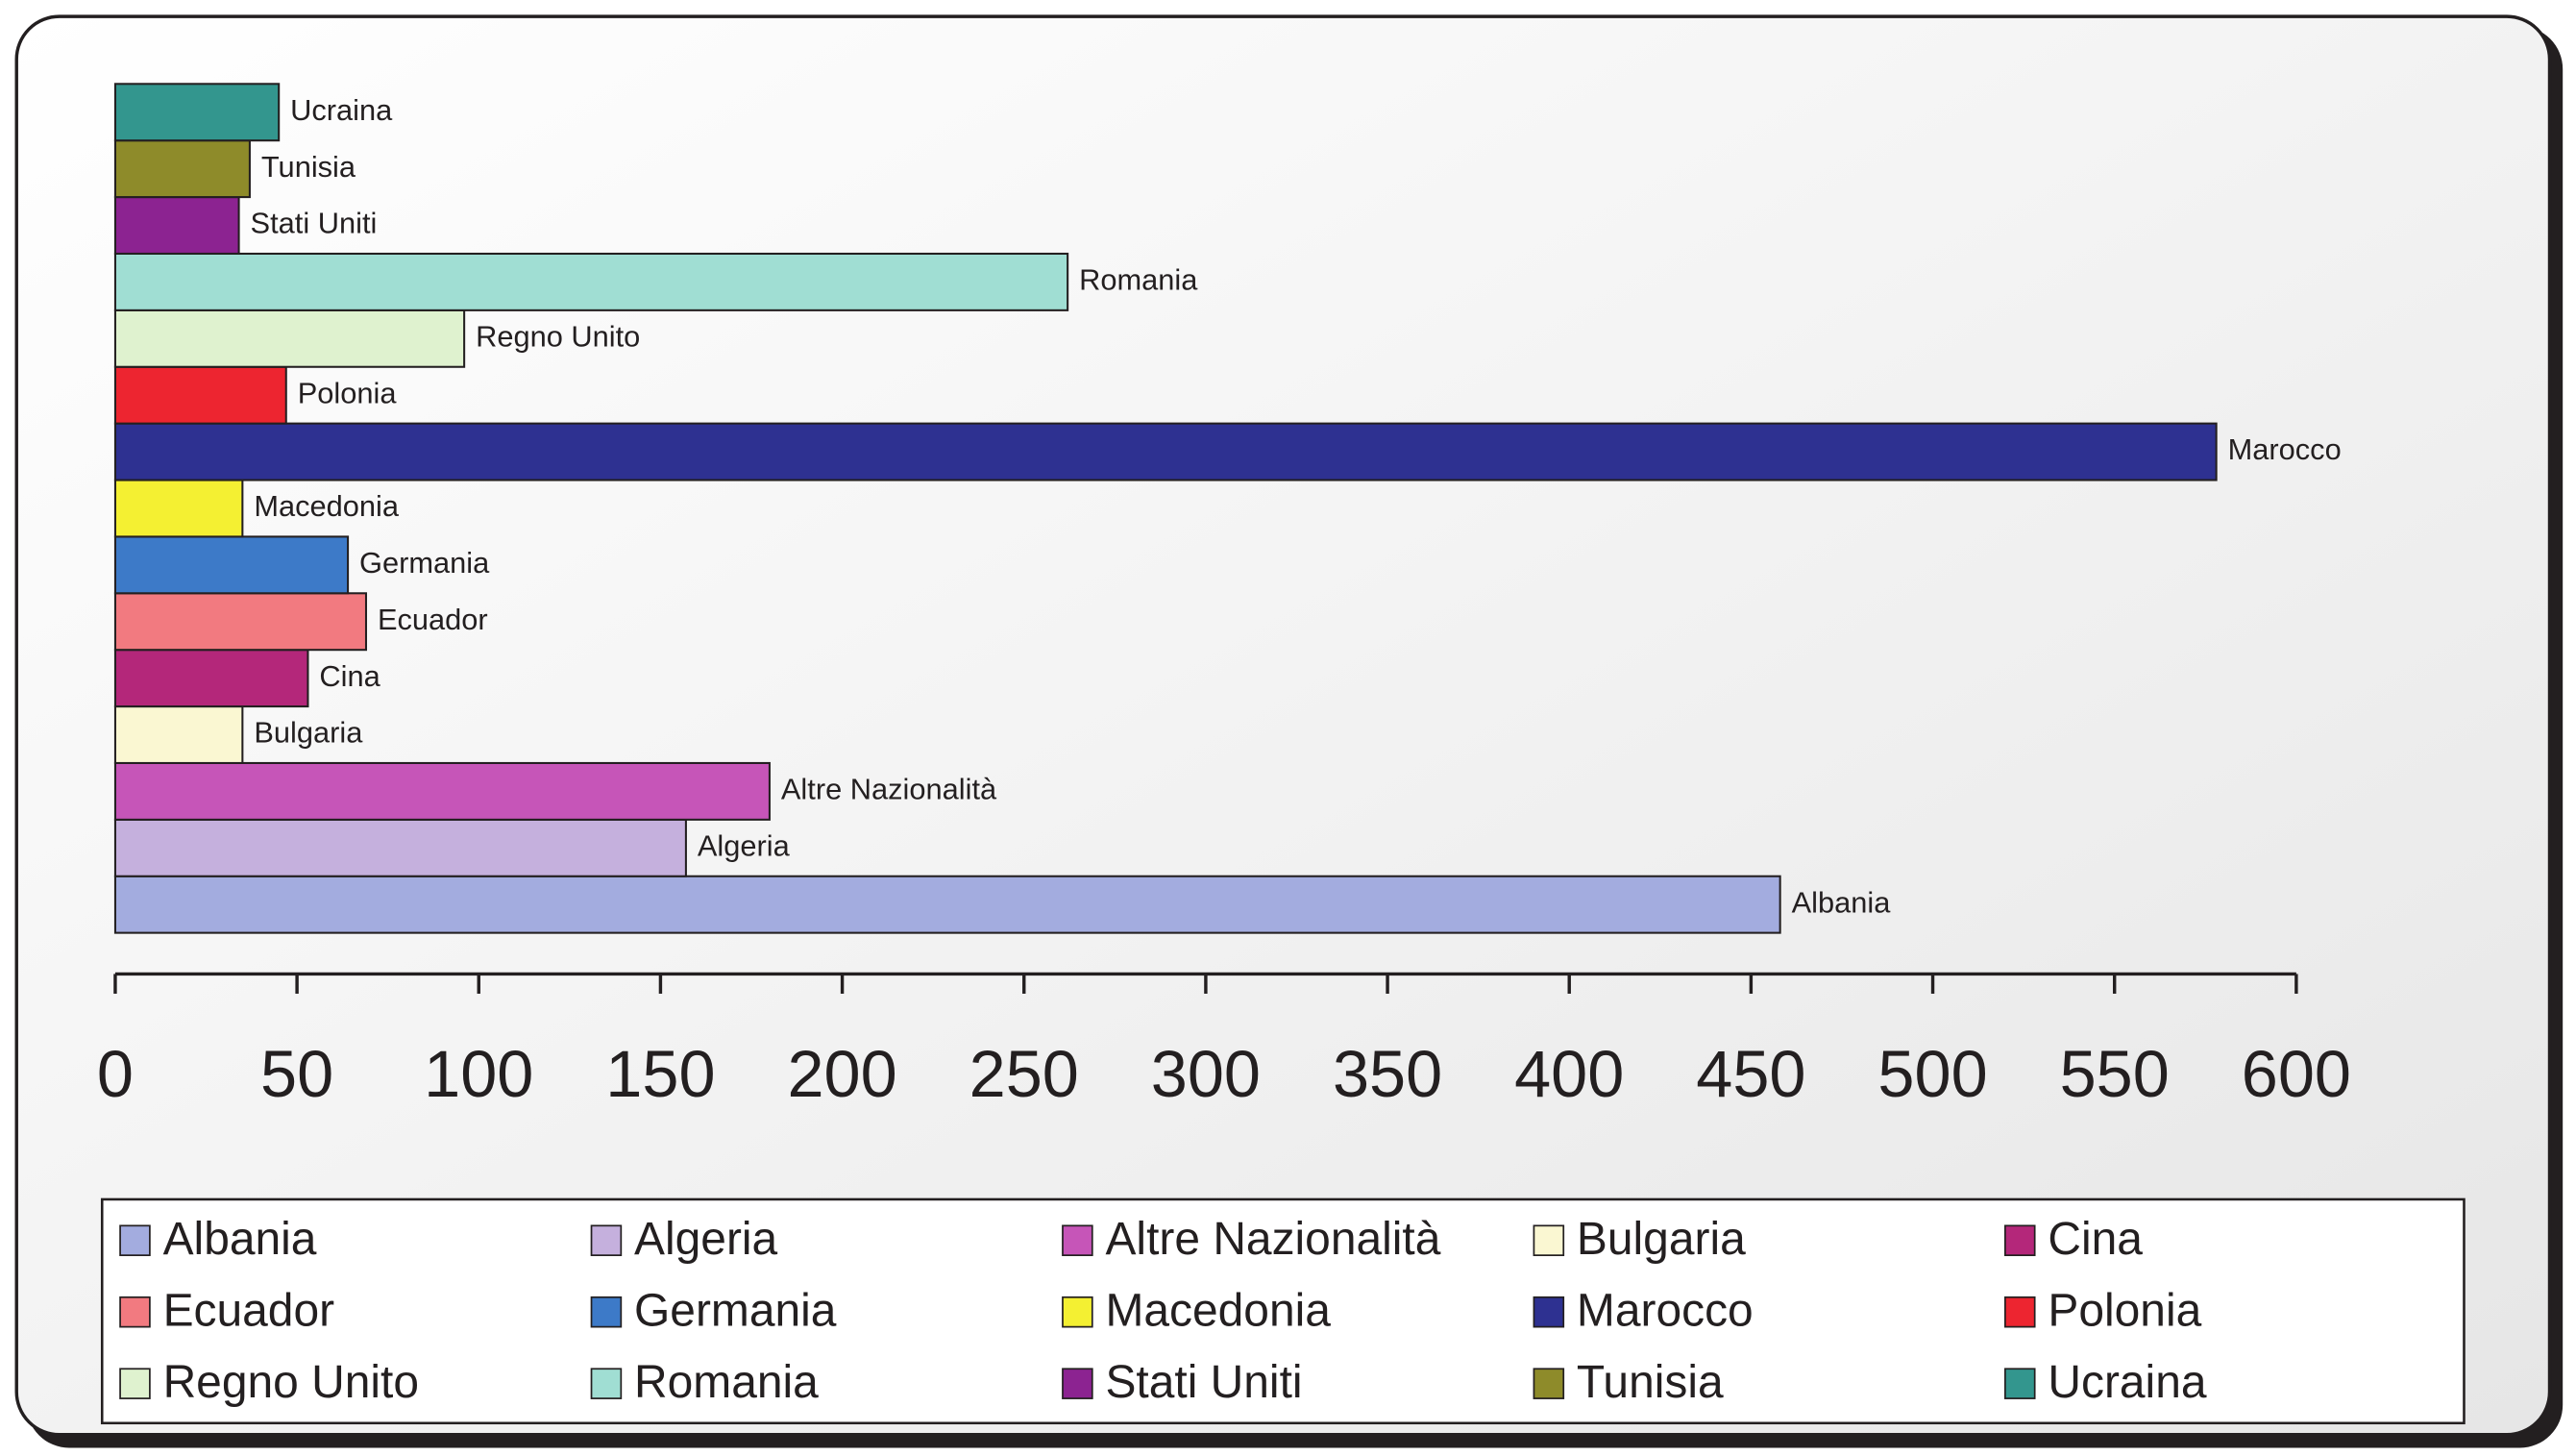 Image resolution: width=2576 pixels, height=1456 pixels. Describe the element at coordinates (1024, 1074) in the screenshot. I see `x-tick-label: 250` at that location.